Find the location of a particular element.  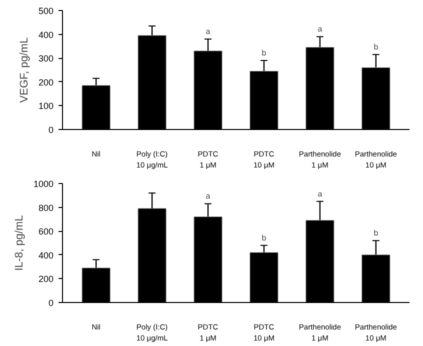

y-tick-label: 100 is located at coordinates (46, 106).